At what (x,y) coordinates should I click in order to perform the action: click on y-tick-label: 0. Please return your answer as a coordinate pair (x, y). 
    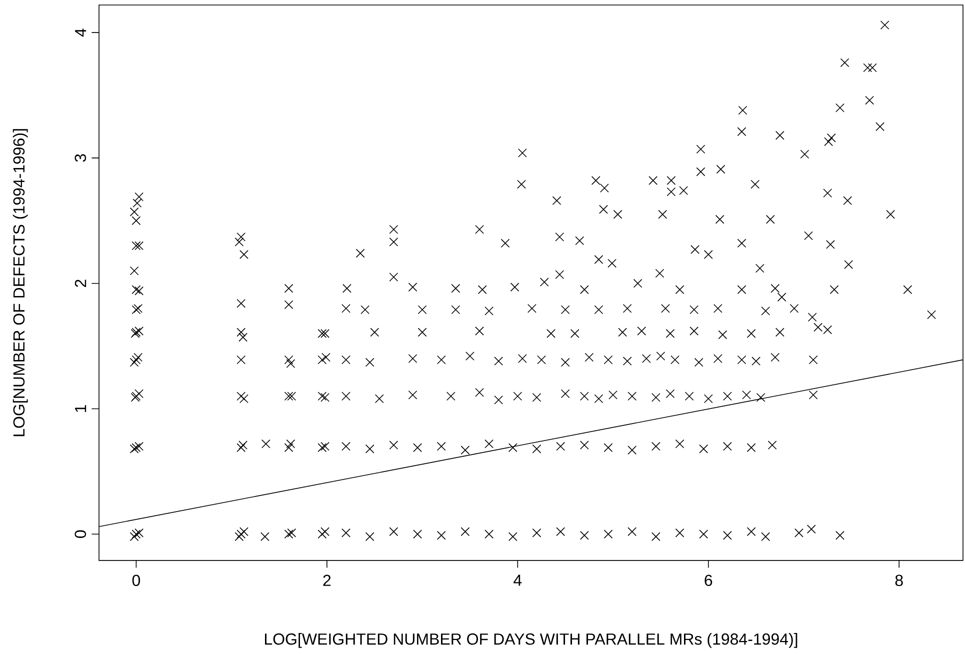
    Looking at the image, I should click on (80, 534).